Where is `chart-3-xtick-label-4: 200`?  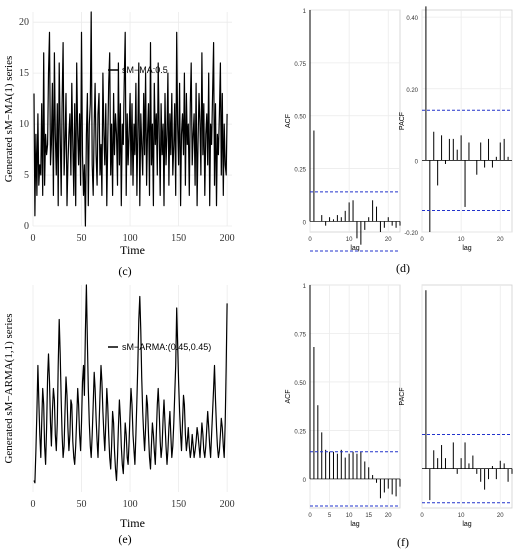 chart-3-xtick-label-4: 200 is located at coordinates (227, 504).